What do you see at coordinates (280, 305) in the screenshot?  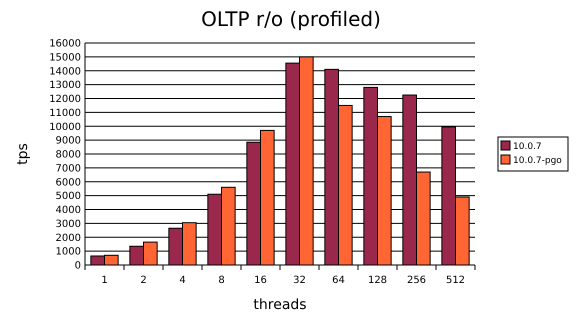 I see `x-axis-title: threads` at bounding box center [280, 305].